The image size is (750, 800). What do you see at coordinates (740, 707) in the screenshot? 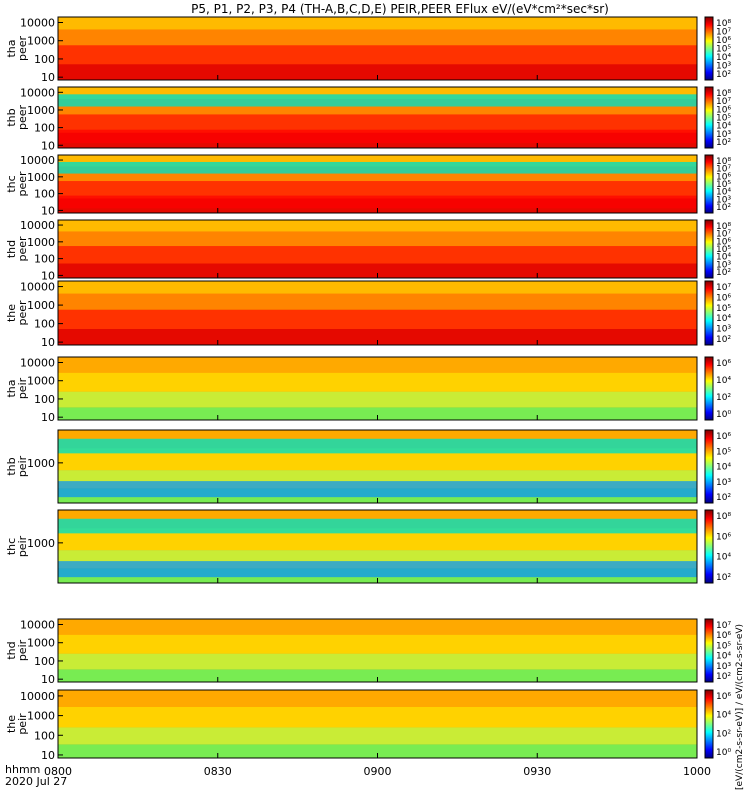
I see `colorbar-unit-label: [eV/(cm2-s-sr-eV)] / eV/(cm2-s-sr-eV)` at bounding box center [740, 707].